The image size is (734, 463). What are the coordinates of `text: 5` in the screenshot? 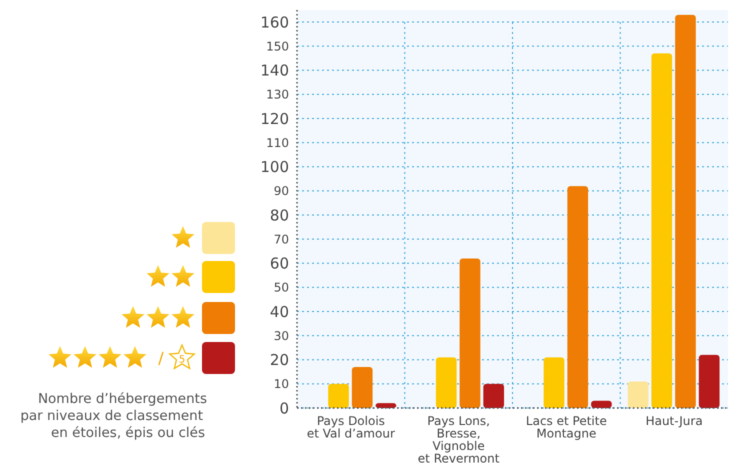 It's located at (182, 360).